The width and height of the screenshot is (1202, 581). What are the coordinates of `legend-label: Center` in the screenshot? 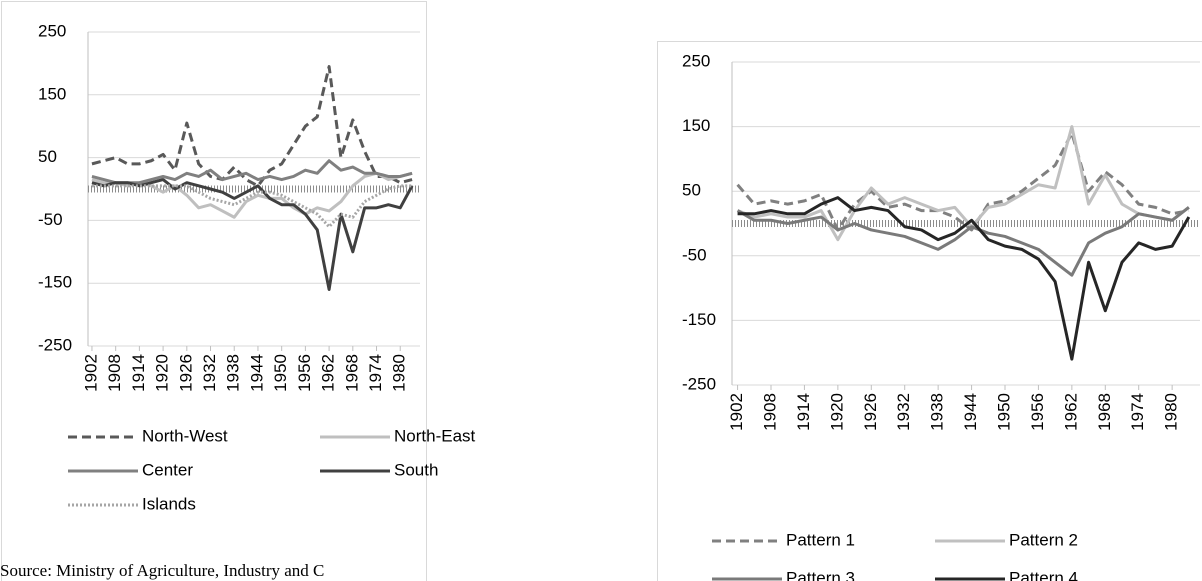 It's located at (167, 469).